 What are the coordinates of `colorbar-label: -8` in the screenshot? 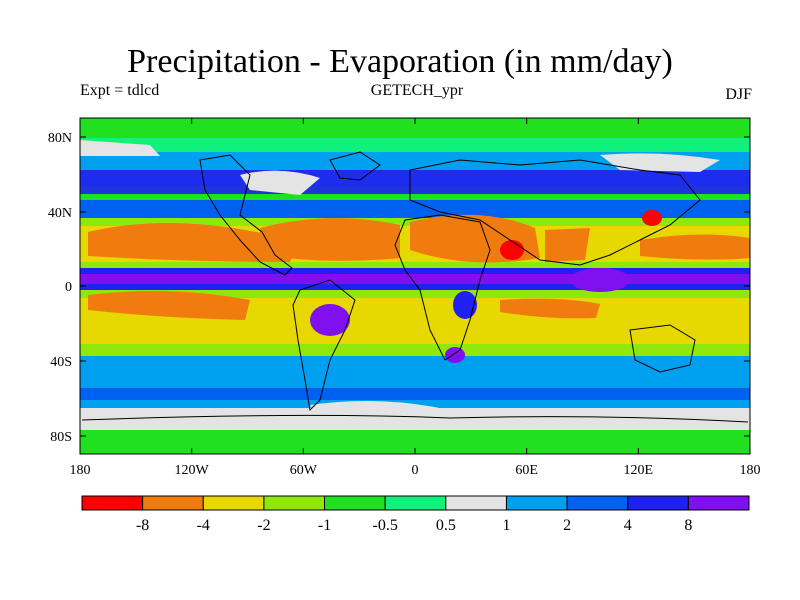 It's located at (142, 525).